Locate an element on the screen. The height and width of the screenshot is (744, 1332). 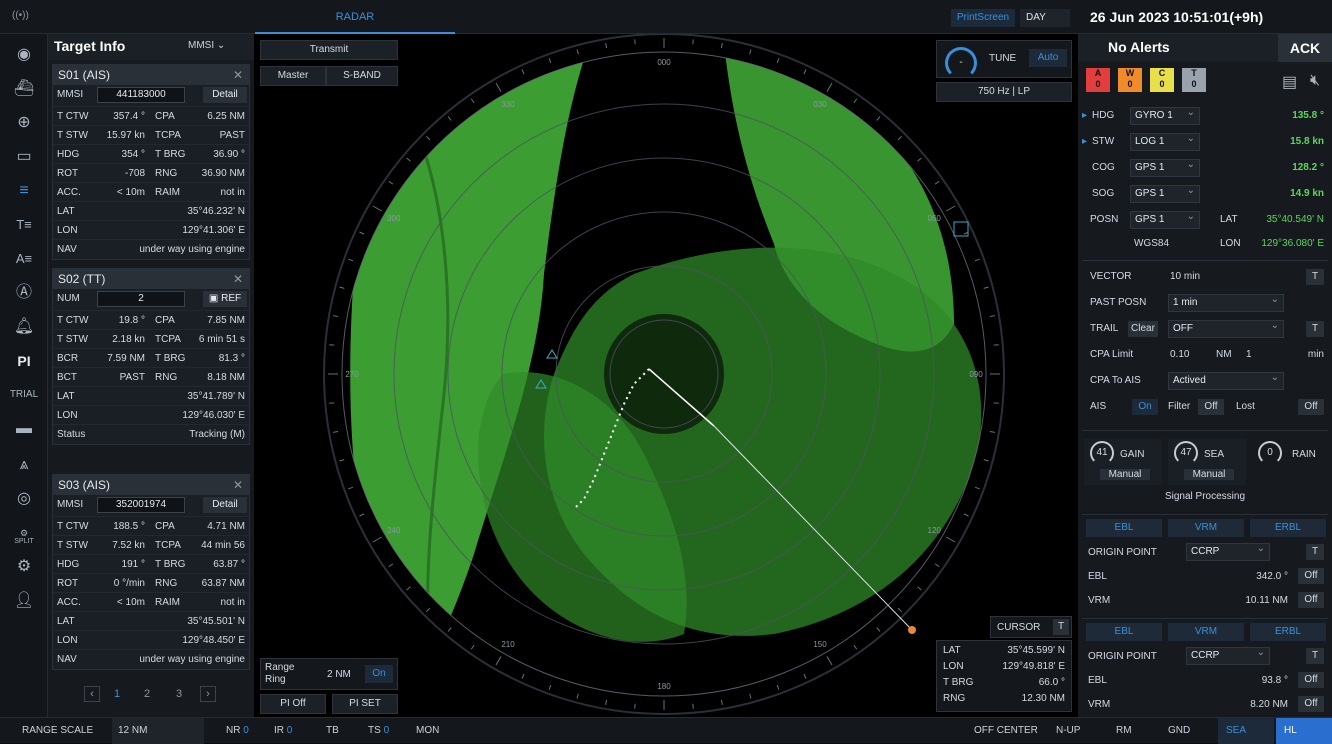
tune-auto-button: Auto is located at coordinates (1048, 58).